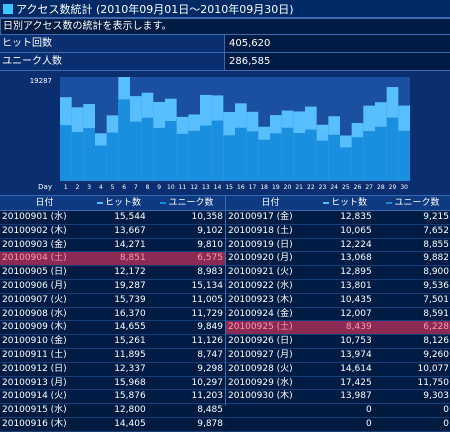 This screenshot has width=450, height=432. What do you see at coordinates (260, 272) in the screenshot?
I see `cell-date: 20100921 (火)` at bounding box center [260, 272].